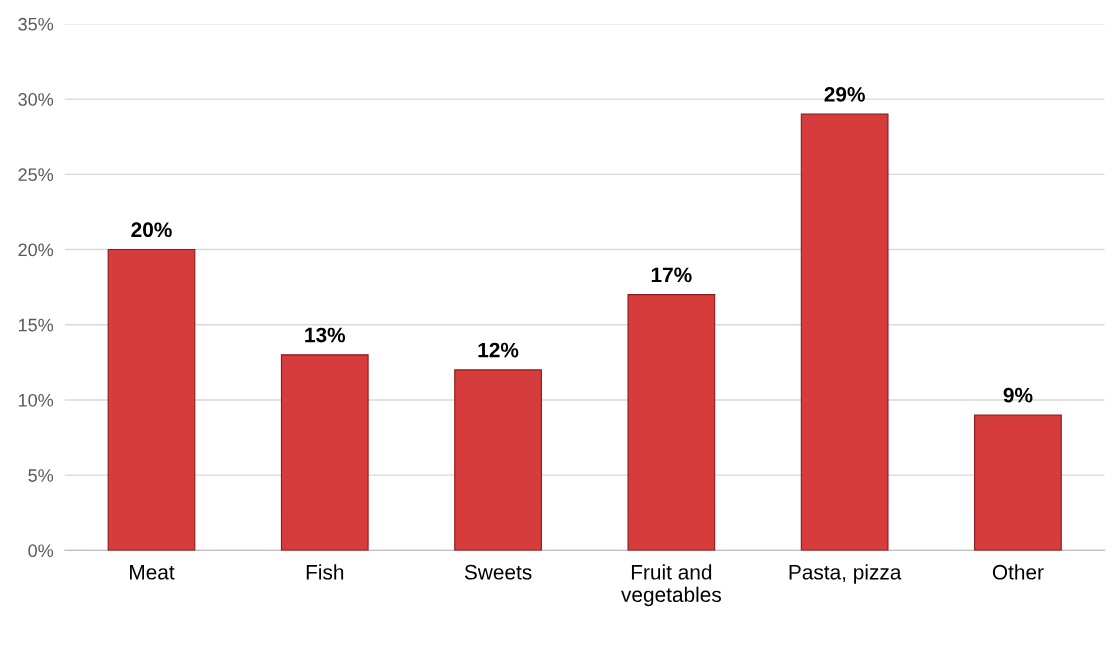  I want to click on x-tick-label: Meat, so click(152, 572).